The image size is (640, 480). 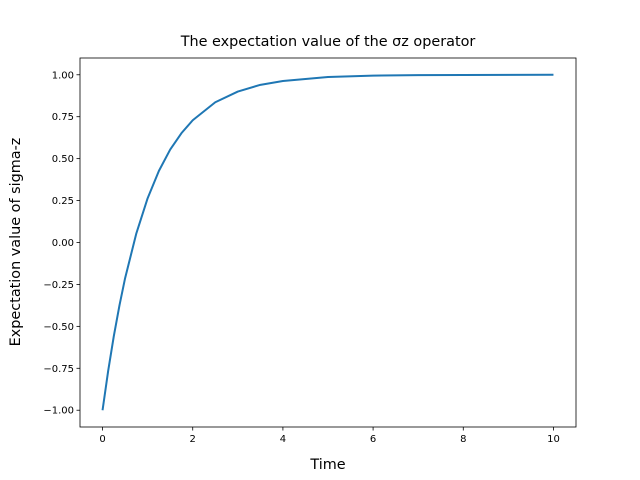 I want to click on x-tick-label: 2, so click(x=193, y=439).